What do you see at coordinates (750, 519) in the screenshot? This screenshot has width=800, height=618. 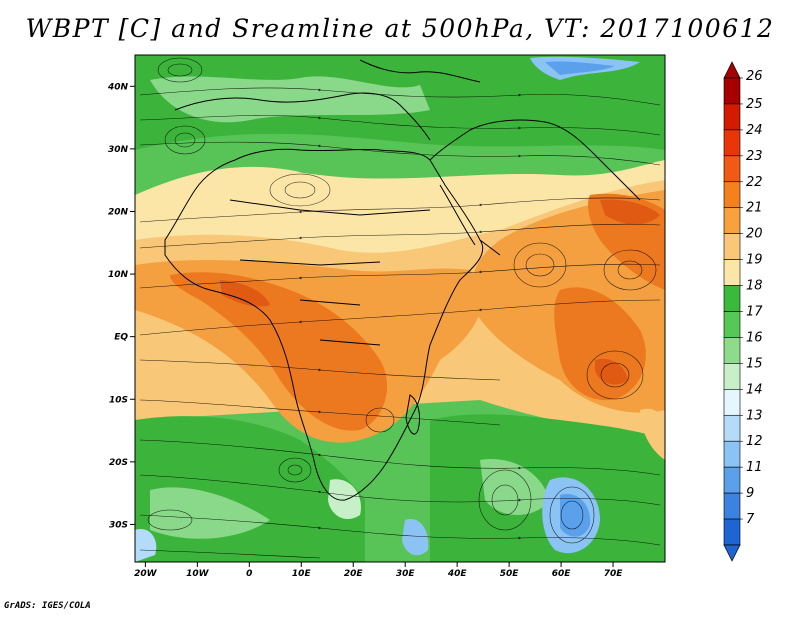 I see `colorbar-label: 7` at bounding box center [750, 519].